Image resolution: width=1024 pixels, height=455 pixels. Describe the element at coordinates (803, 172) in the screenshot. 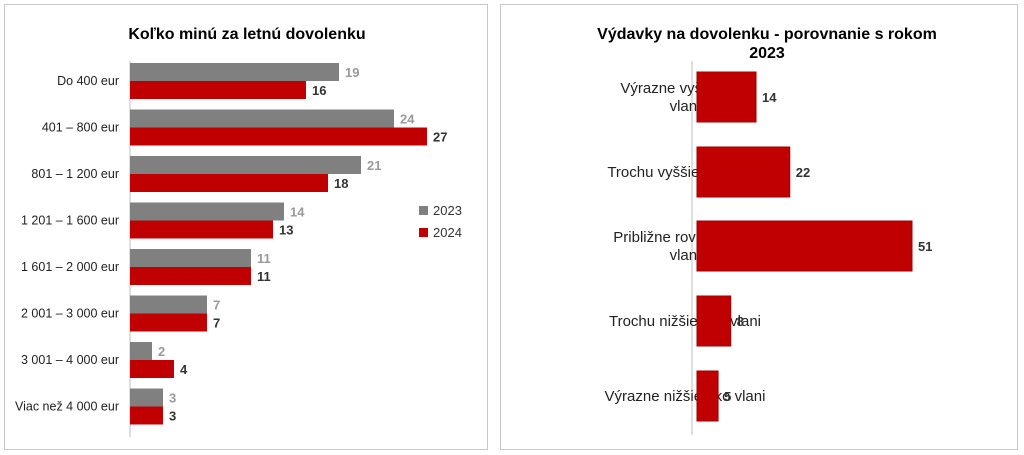

I see `chart-right-data-label: 22` at that location.